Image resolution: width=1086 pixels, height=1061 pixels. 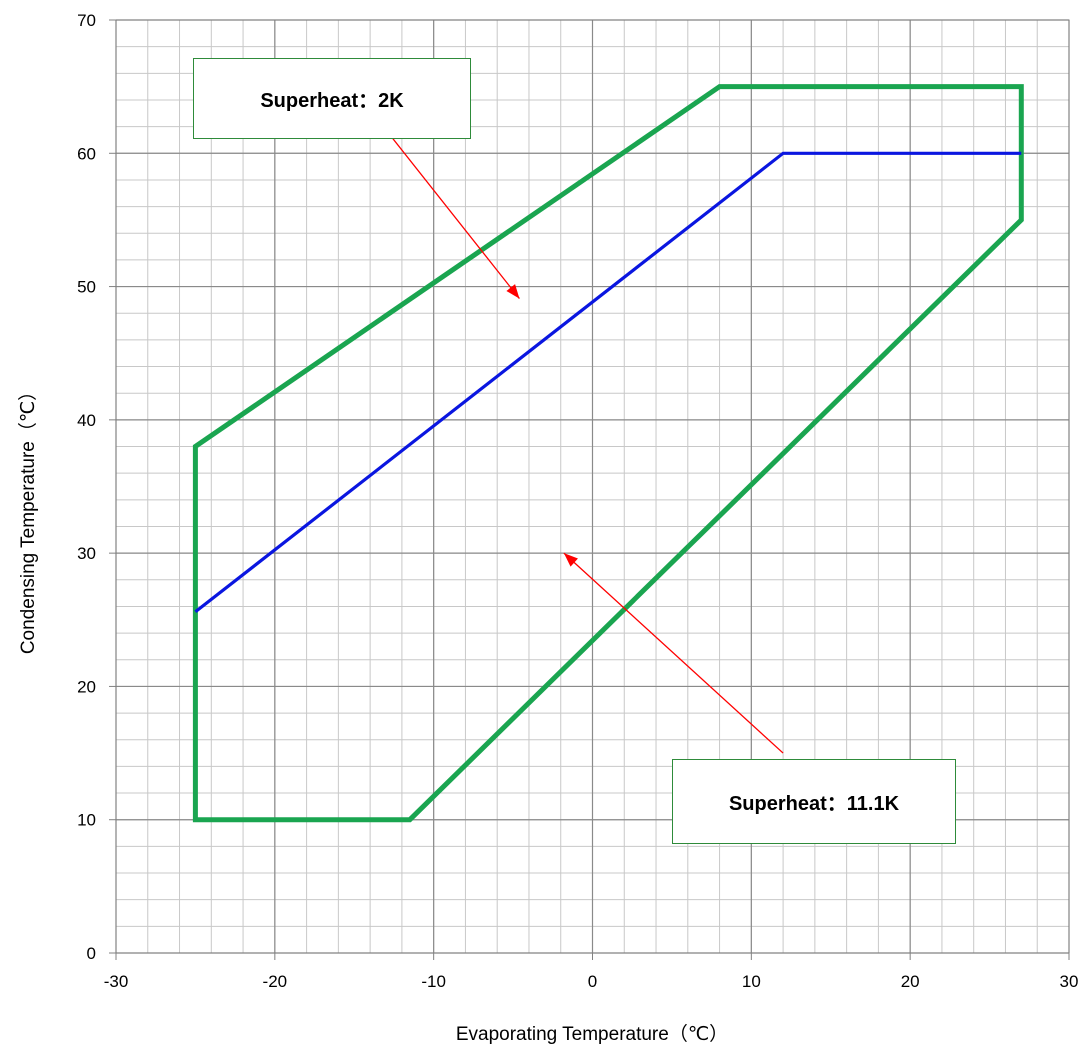 What do you see at coordinates (86, 153) in the screenshot?
I see `y-tick-label: 60` at bounding box center [86, 153].